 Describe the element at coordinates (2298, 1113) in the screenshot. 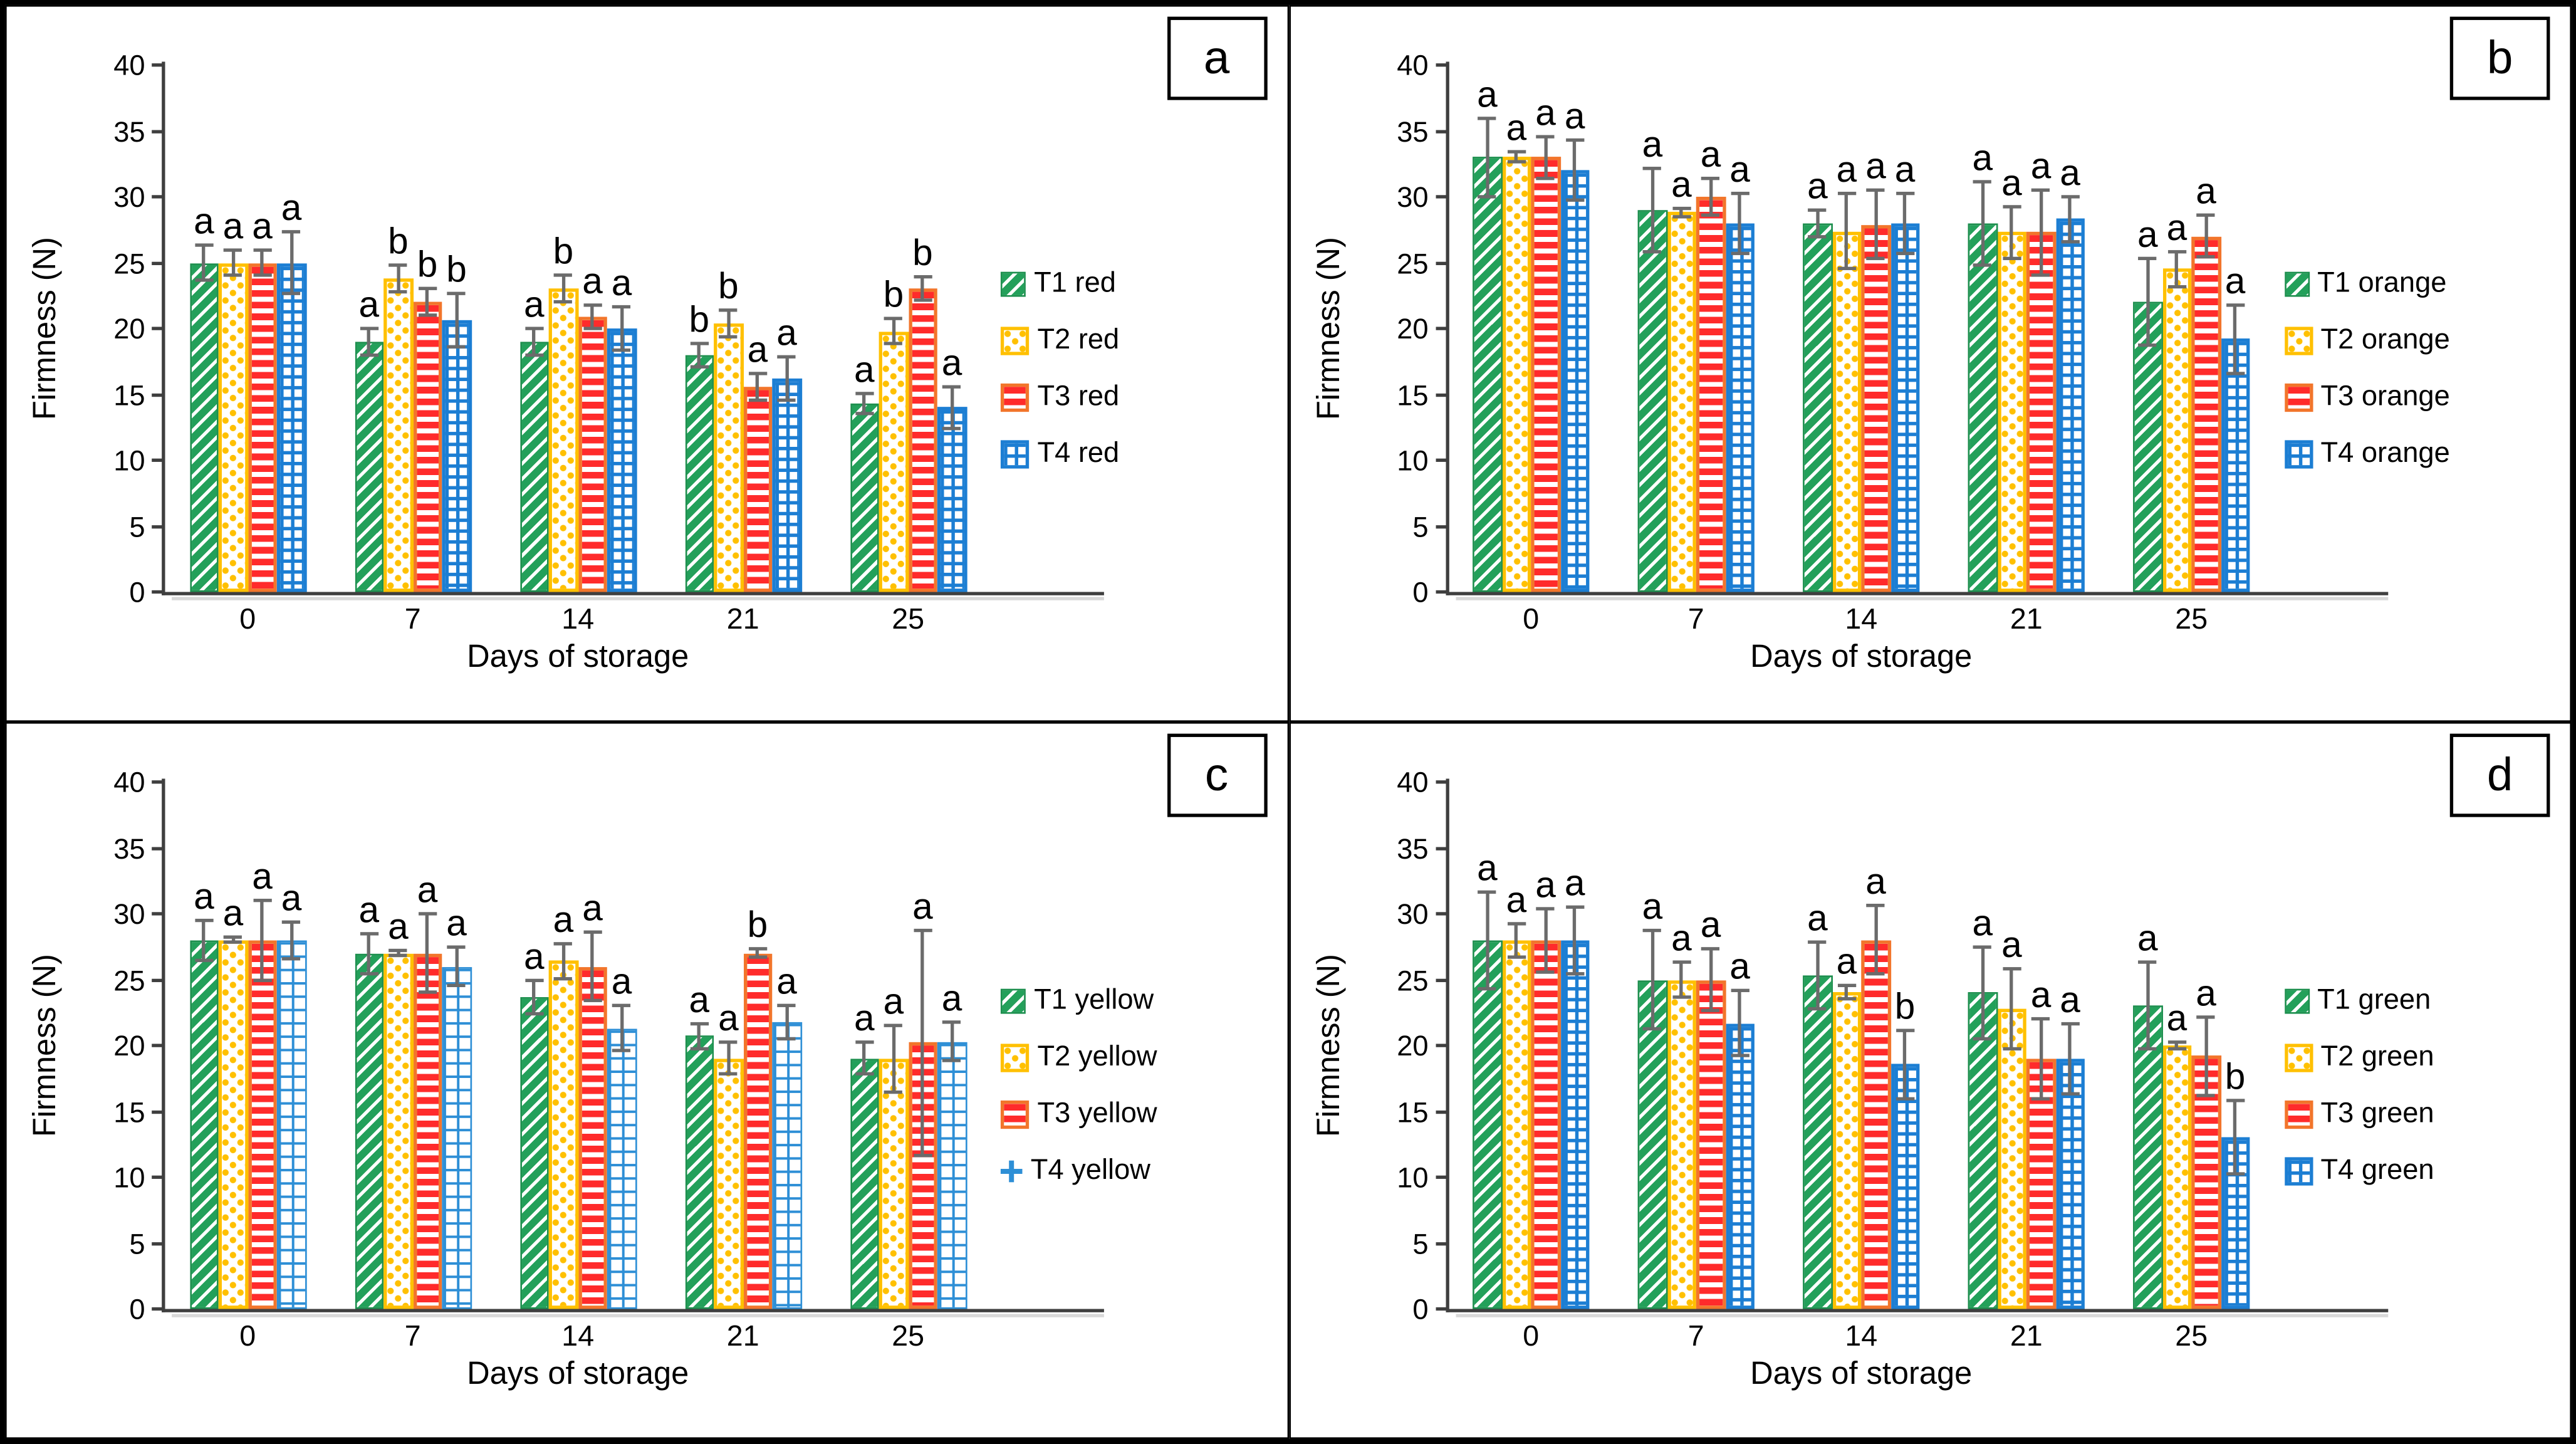

I see `t3-green-legend-swatch-icon` at that location.